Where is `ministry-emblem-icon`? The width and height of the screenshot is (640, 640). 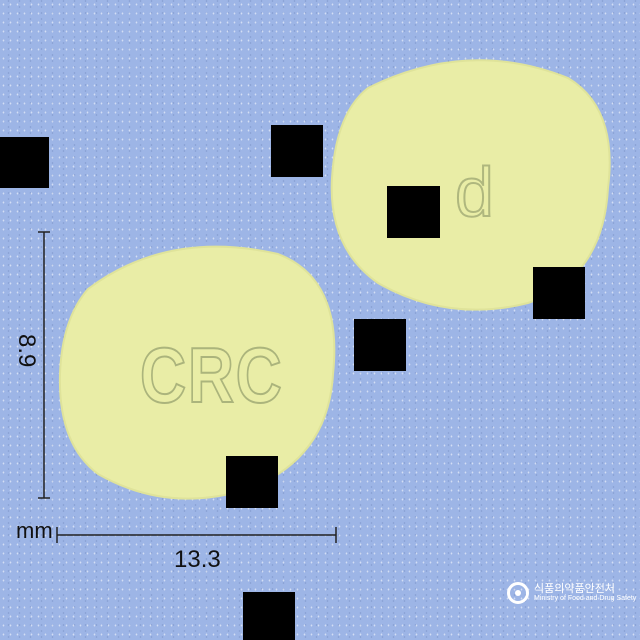
ministry-emblem-icon is located at coordinates (518, 593).